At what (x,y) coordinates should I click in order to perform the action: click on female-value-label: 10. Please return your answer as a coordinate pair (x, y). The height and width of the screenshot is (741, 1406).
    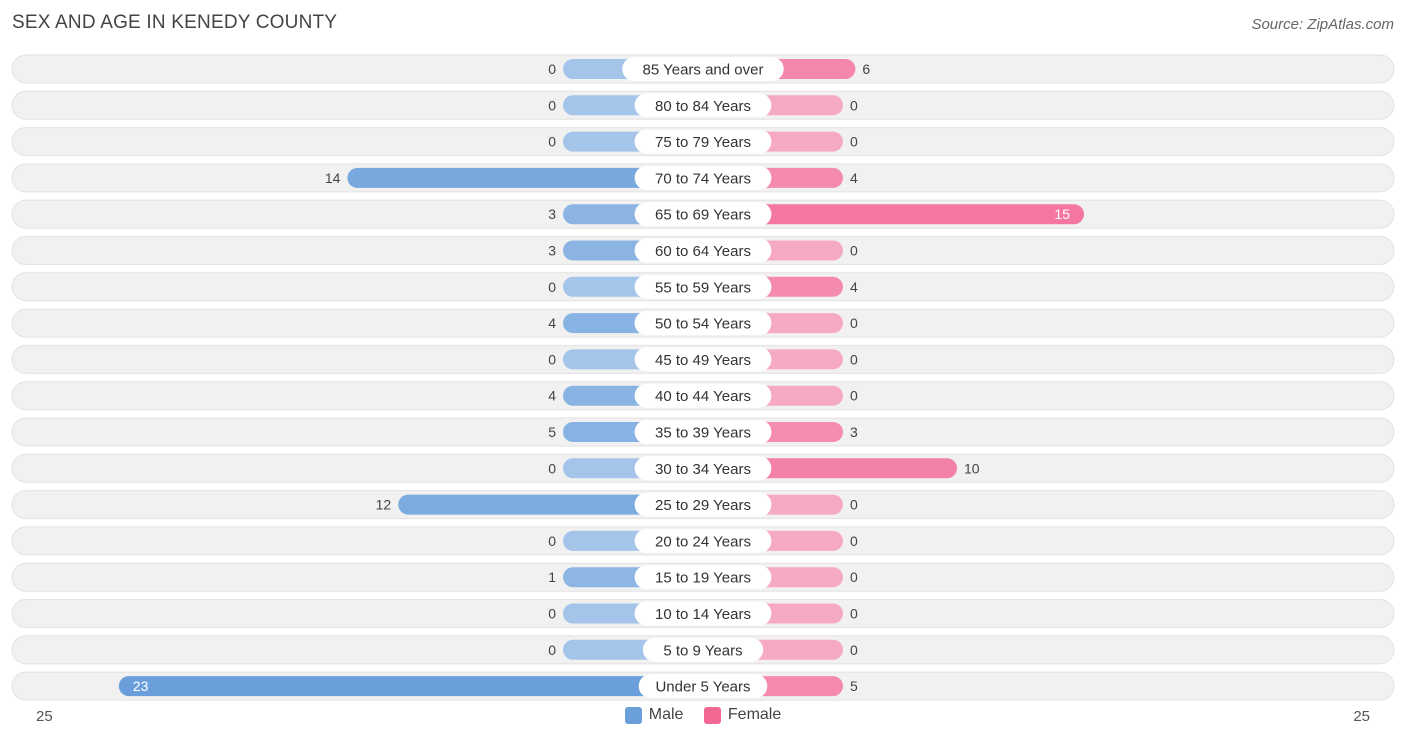
    Looking at the image, I should click on (972, 468).